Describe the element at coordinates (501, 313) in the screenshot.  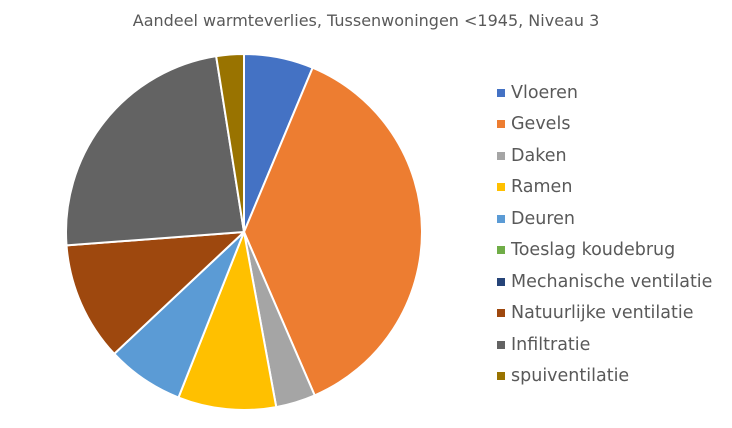
I see `legend-swatch-natuurlijke-ventilatie` at that location.